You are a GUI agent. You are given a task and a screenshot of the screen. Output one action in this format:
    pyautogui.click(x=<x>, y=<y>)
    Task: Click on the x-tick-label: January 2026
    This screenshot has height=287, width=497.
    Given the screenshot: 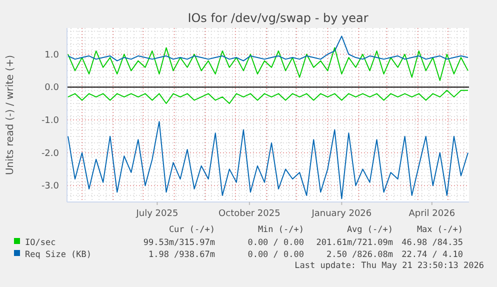 What is the action you would take?
    pyautogui.click(x=341, y=214)
    